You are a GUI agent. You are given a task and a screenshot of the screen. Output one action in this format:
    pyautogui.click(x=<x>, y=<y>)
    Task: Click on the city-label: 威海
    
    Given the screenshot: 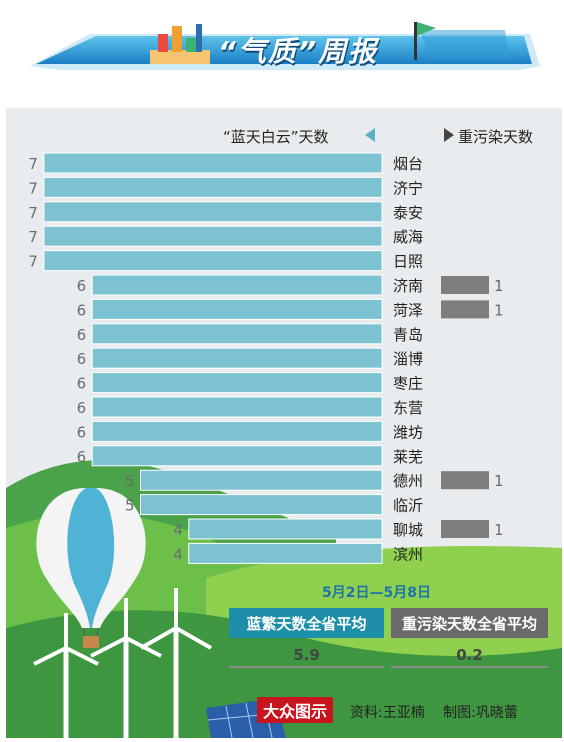 What is the action you would take?
    pyautogui.click(x=408, y=237)
    